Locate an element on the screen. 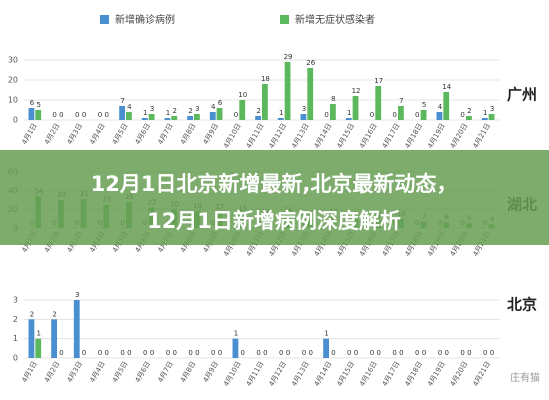 This screenshot has height=400, width=549. value-label: 17 is located at coordinates (378, 81).